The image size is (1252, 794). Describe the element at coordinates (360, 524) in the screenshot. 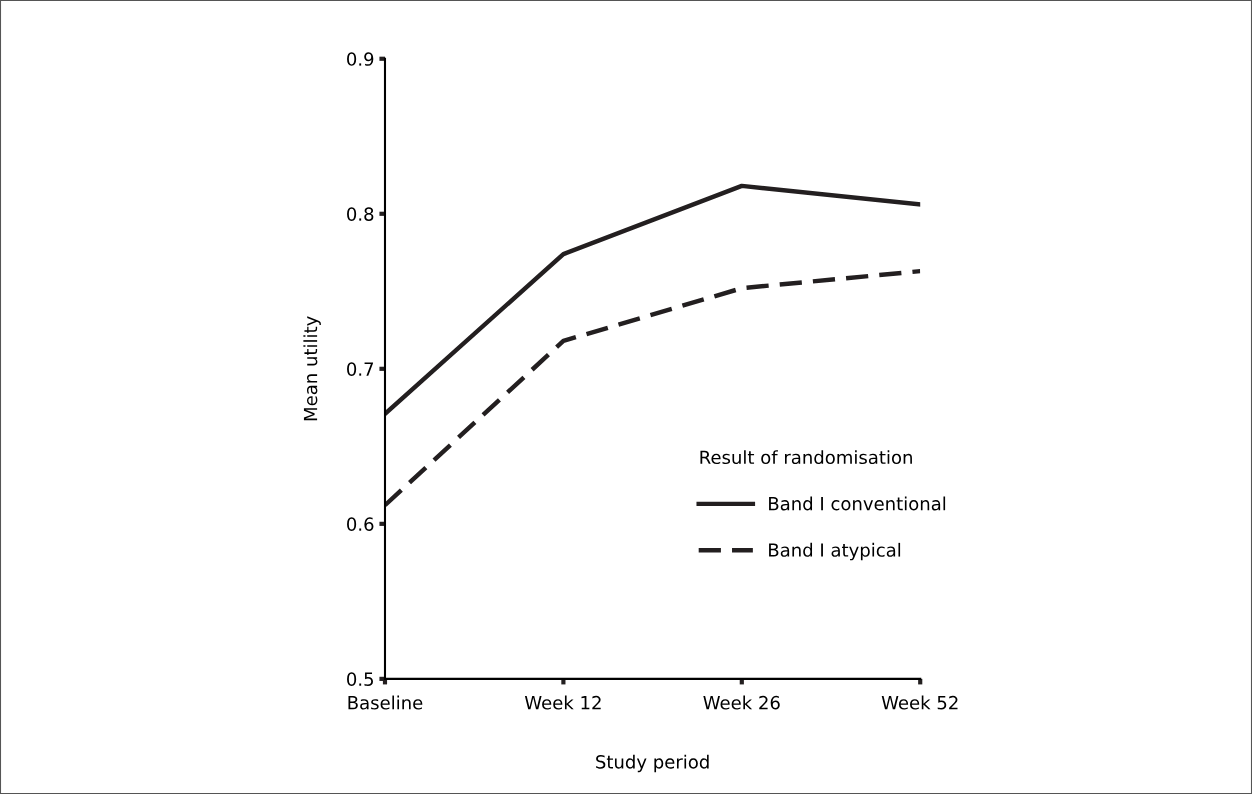

I see `y-tick-label: 0.6` at that location.